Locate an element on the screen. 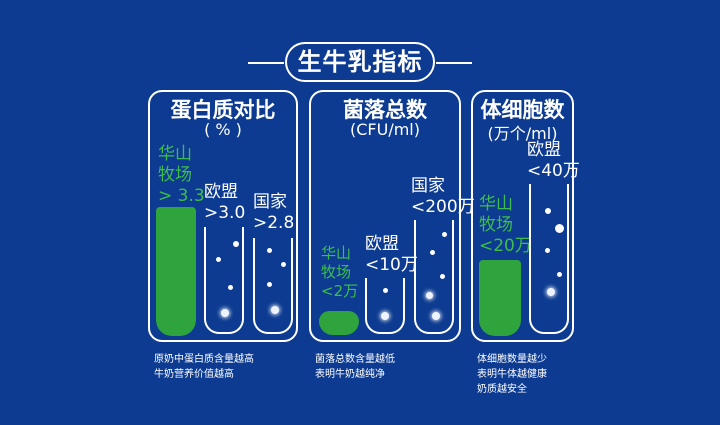 The width and height of the screenshot is (720, 425). somatic-huashan-value: <20万 is located at coordinates (505, 246).